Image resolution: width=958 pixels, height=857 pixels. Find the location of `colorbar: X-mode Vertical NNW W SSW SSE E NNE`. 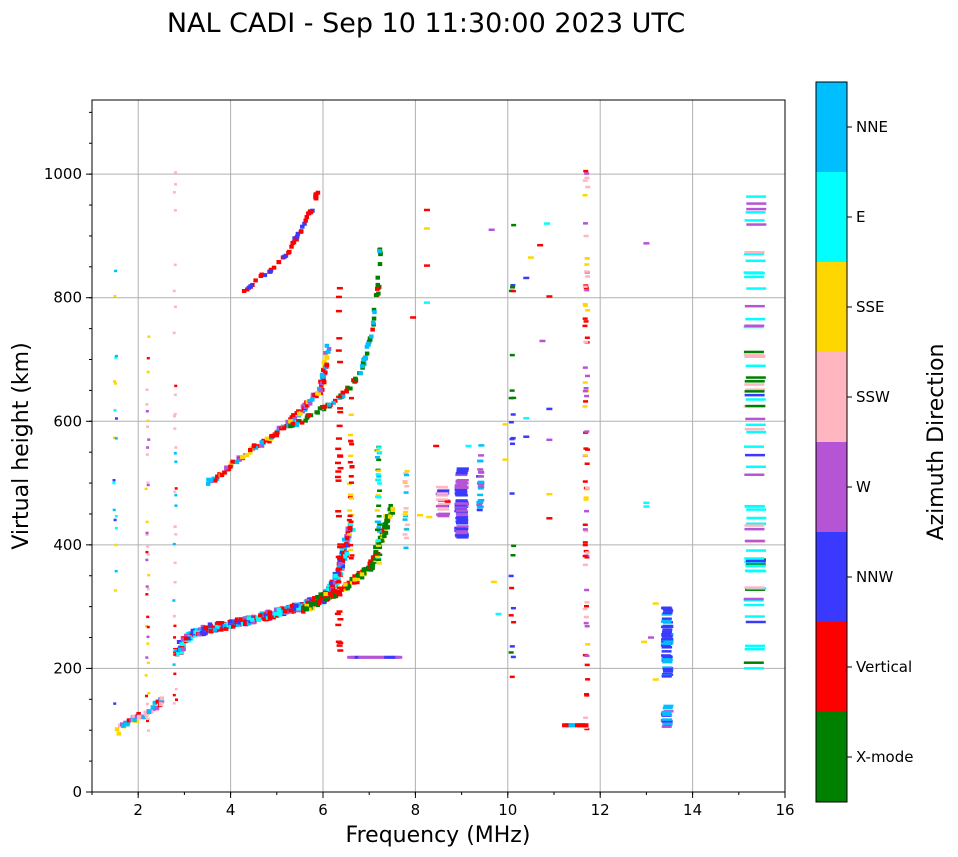

colorbar: X-mode Vertical NNW W SSW SSE E NNE is located at coordinates (864, 442).